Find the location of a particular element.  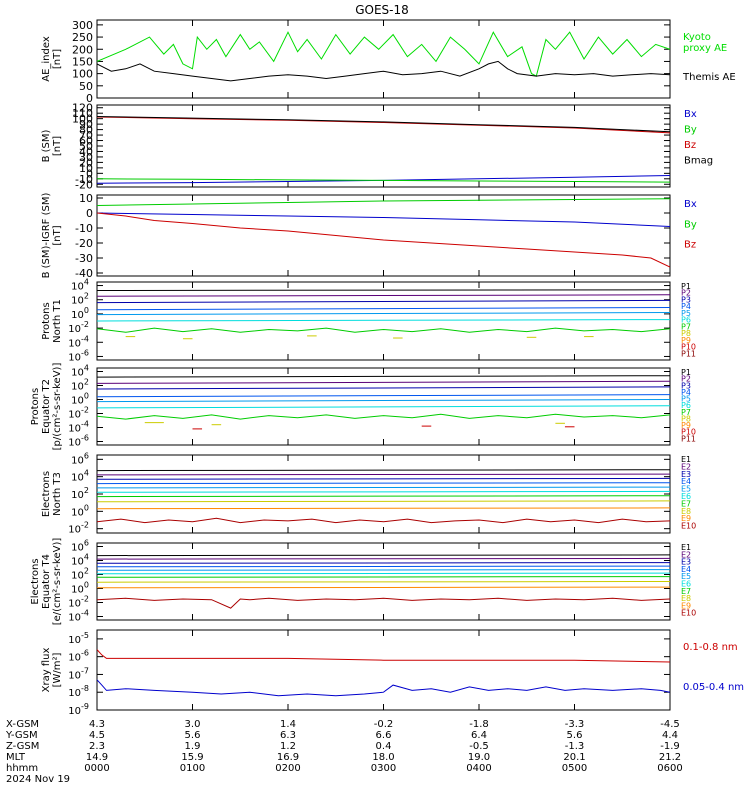

x-axis-value: 0600 is located at coordinates (669, 768).